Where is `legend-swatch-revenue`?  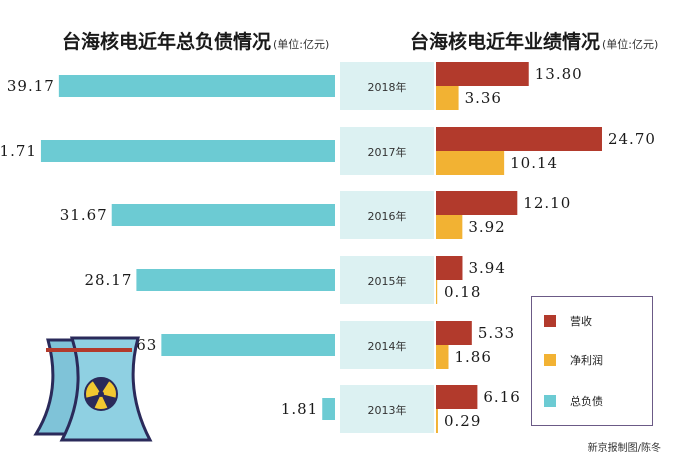
legend-swatch-revenue is located at coordinates (550, 321).